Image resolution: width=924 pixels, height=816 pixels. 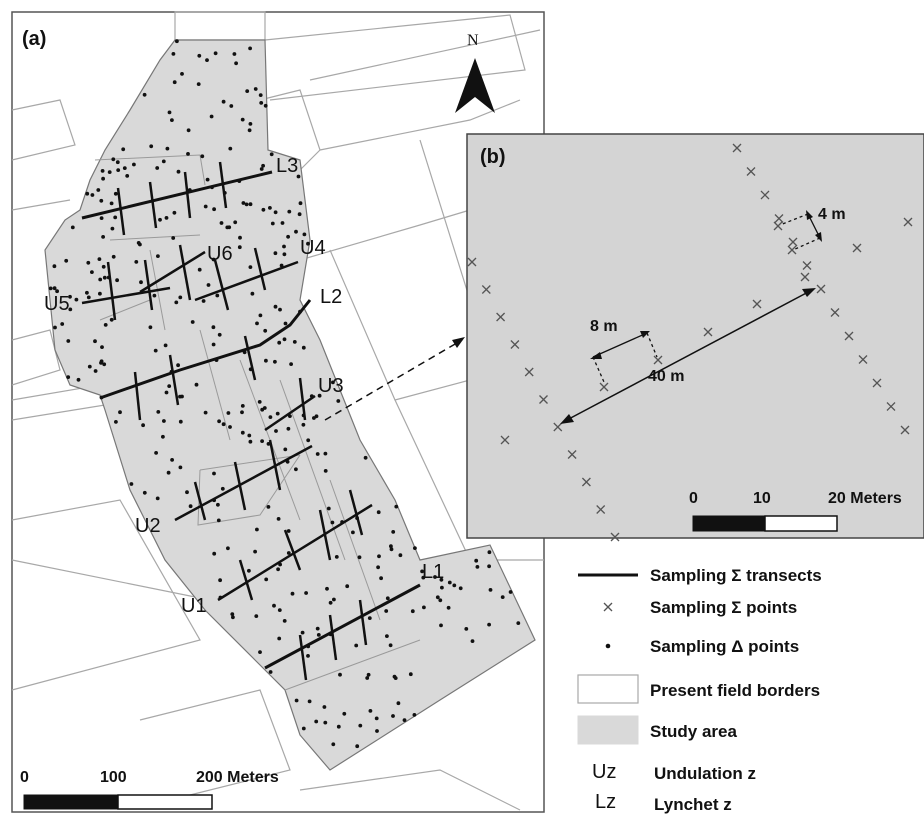 What do you see at coordinates (172, 272) in the screenshot?
I see `transect-U6` at bounding box center [172, 272].